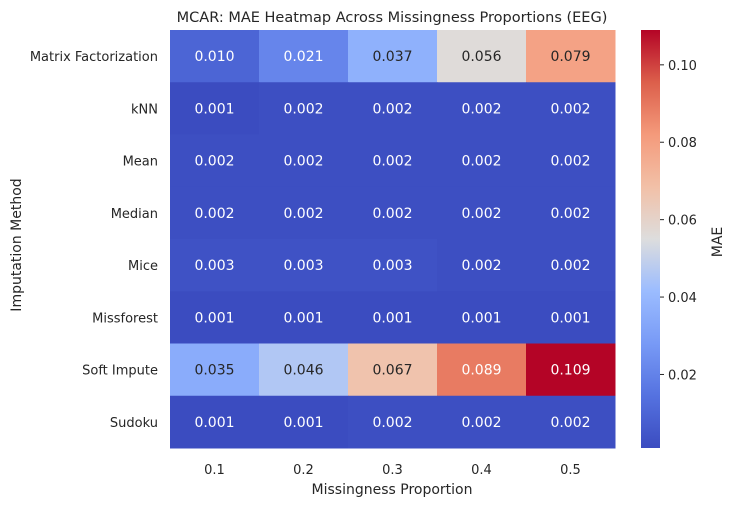 Image resolution: width=735 pixels, height=505 pixels. I want to click on colorbar: 0.02 0.04 0.06 0.08 0.10, so click(669, 239).